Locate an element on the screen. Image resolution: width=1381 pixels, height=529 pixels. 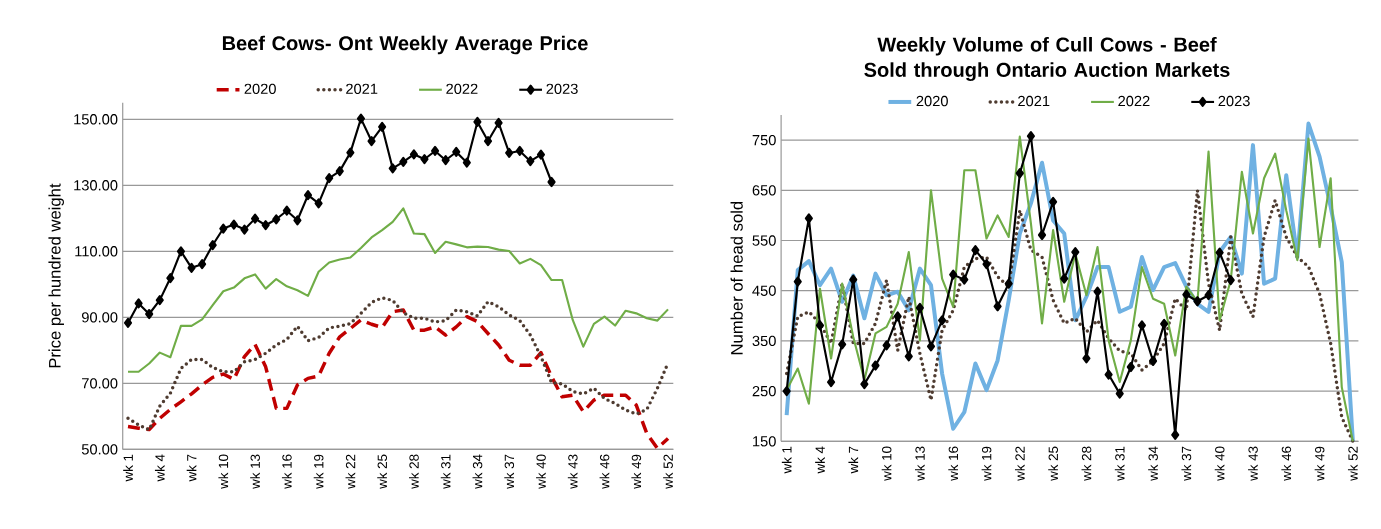
y-tick-label: 70.00 is located at coordinates (100, 383).